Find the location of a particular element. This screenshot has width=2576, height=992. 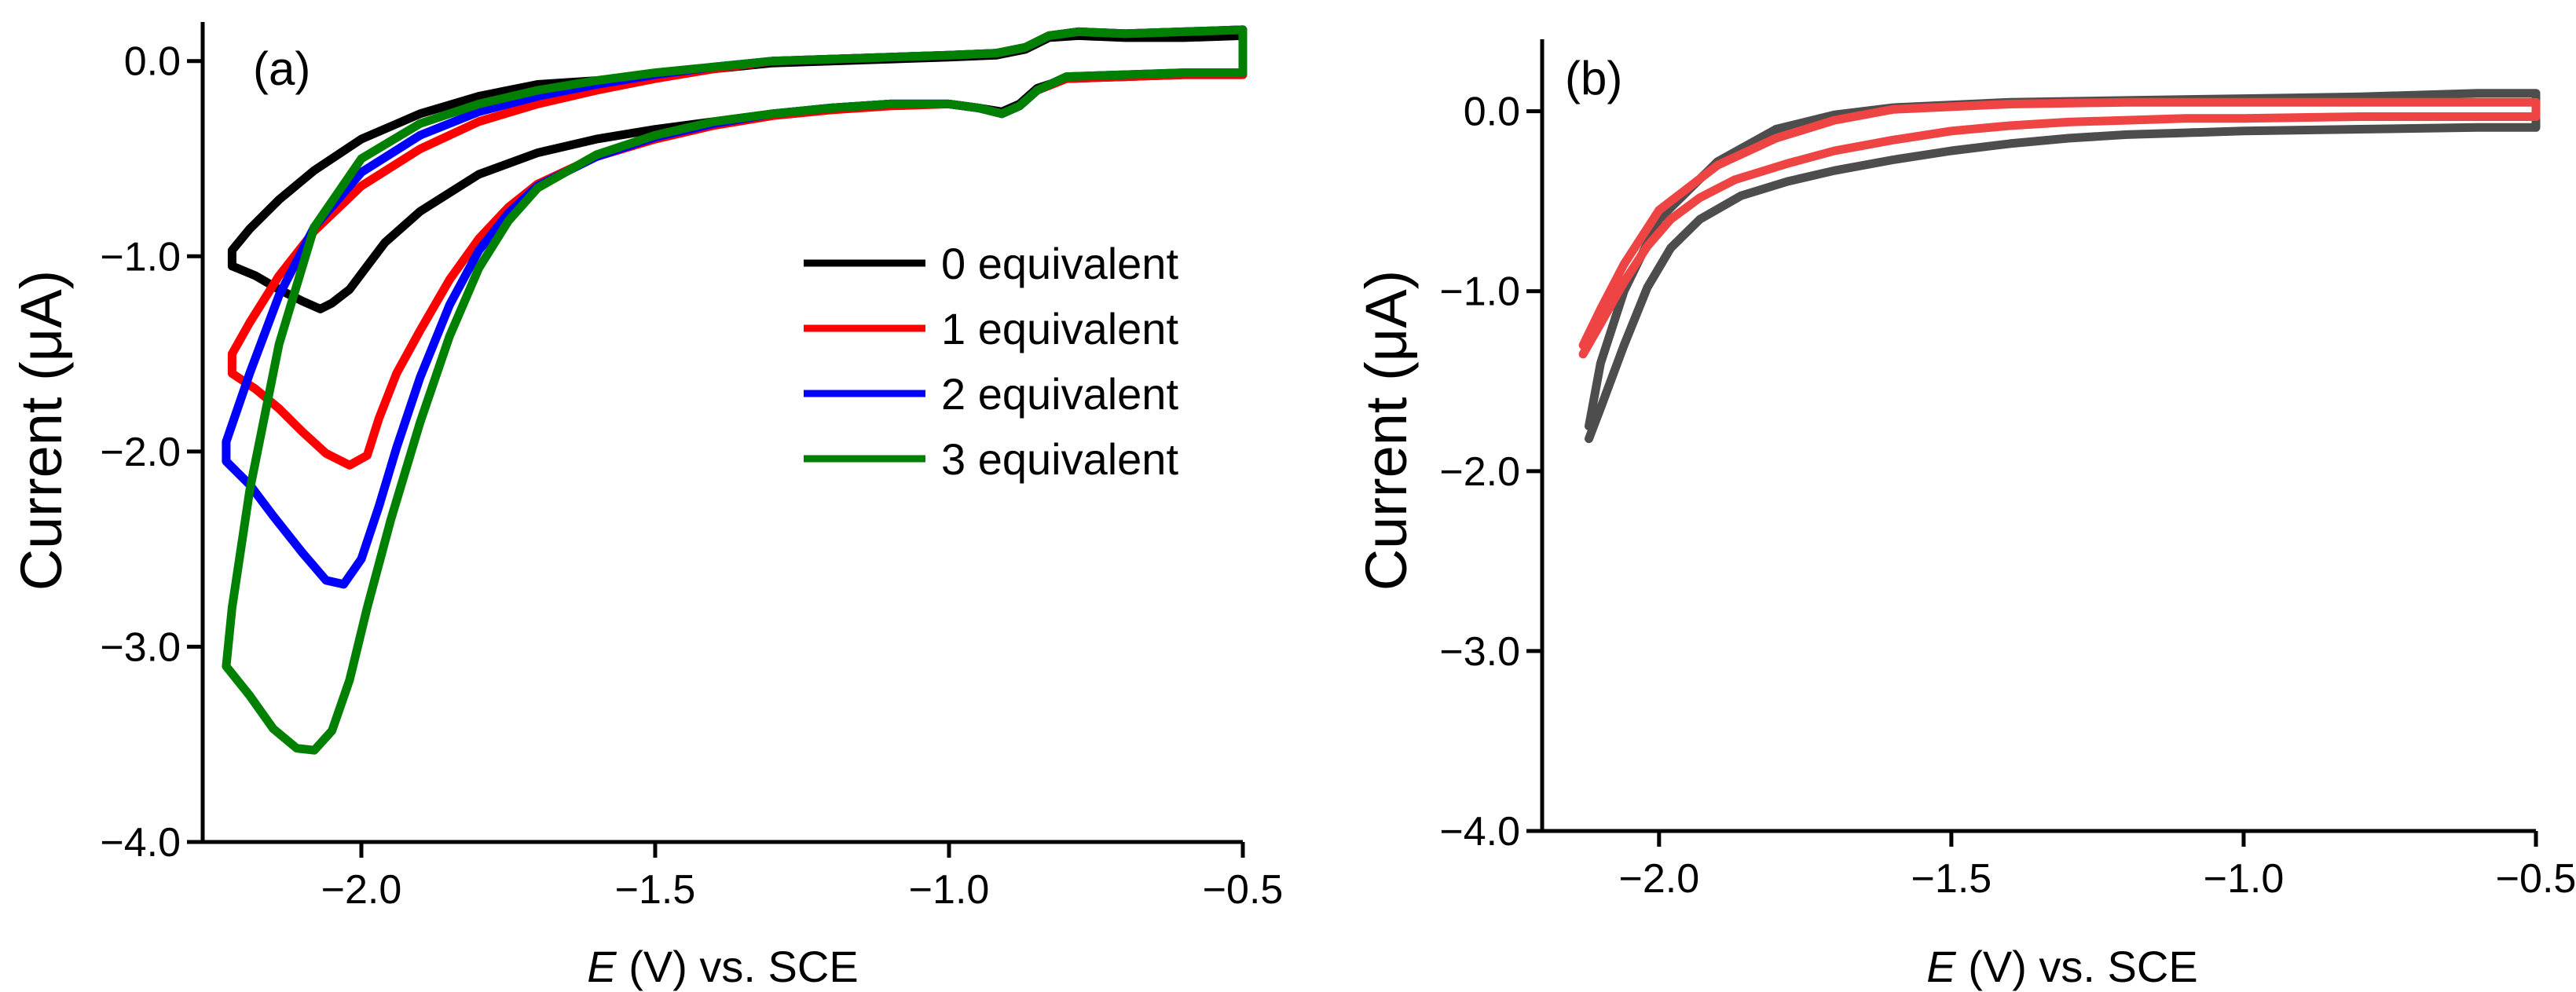

legend-label-1: 1 equivalent is located at coordinates (1059, 328).